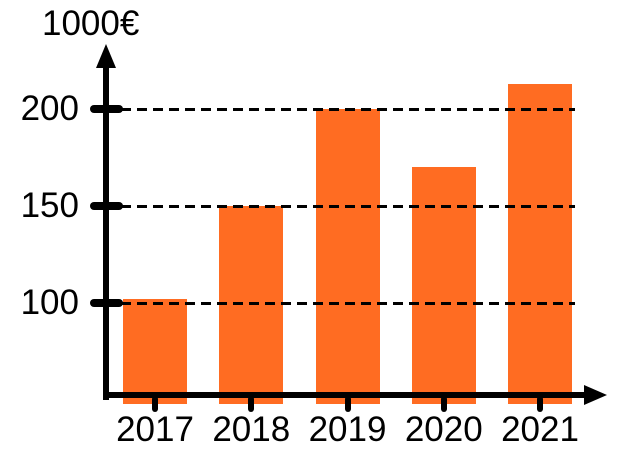  Describe the element at coordinates (251, 429) in the screenshot. I see `x-axis-label-2018: 2018` at that location.